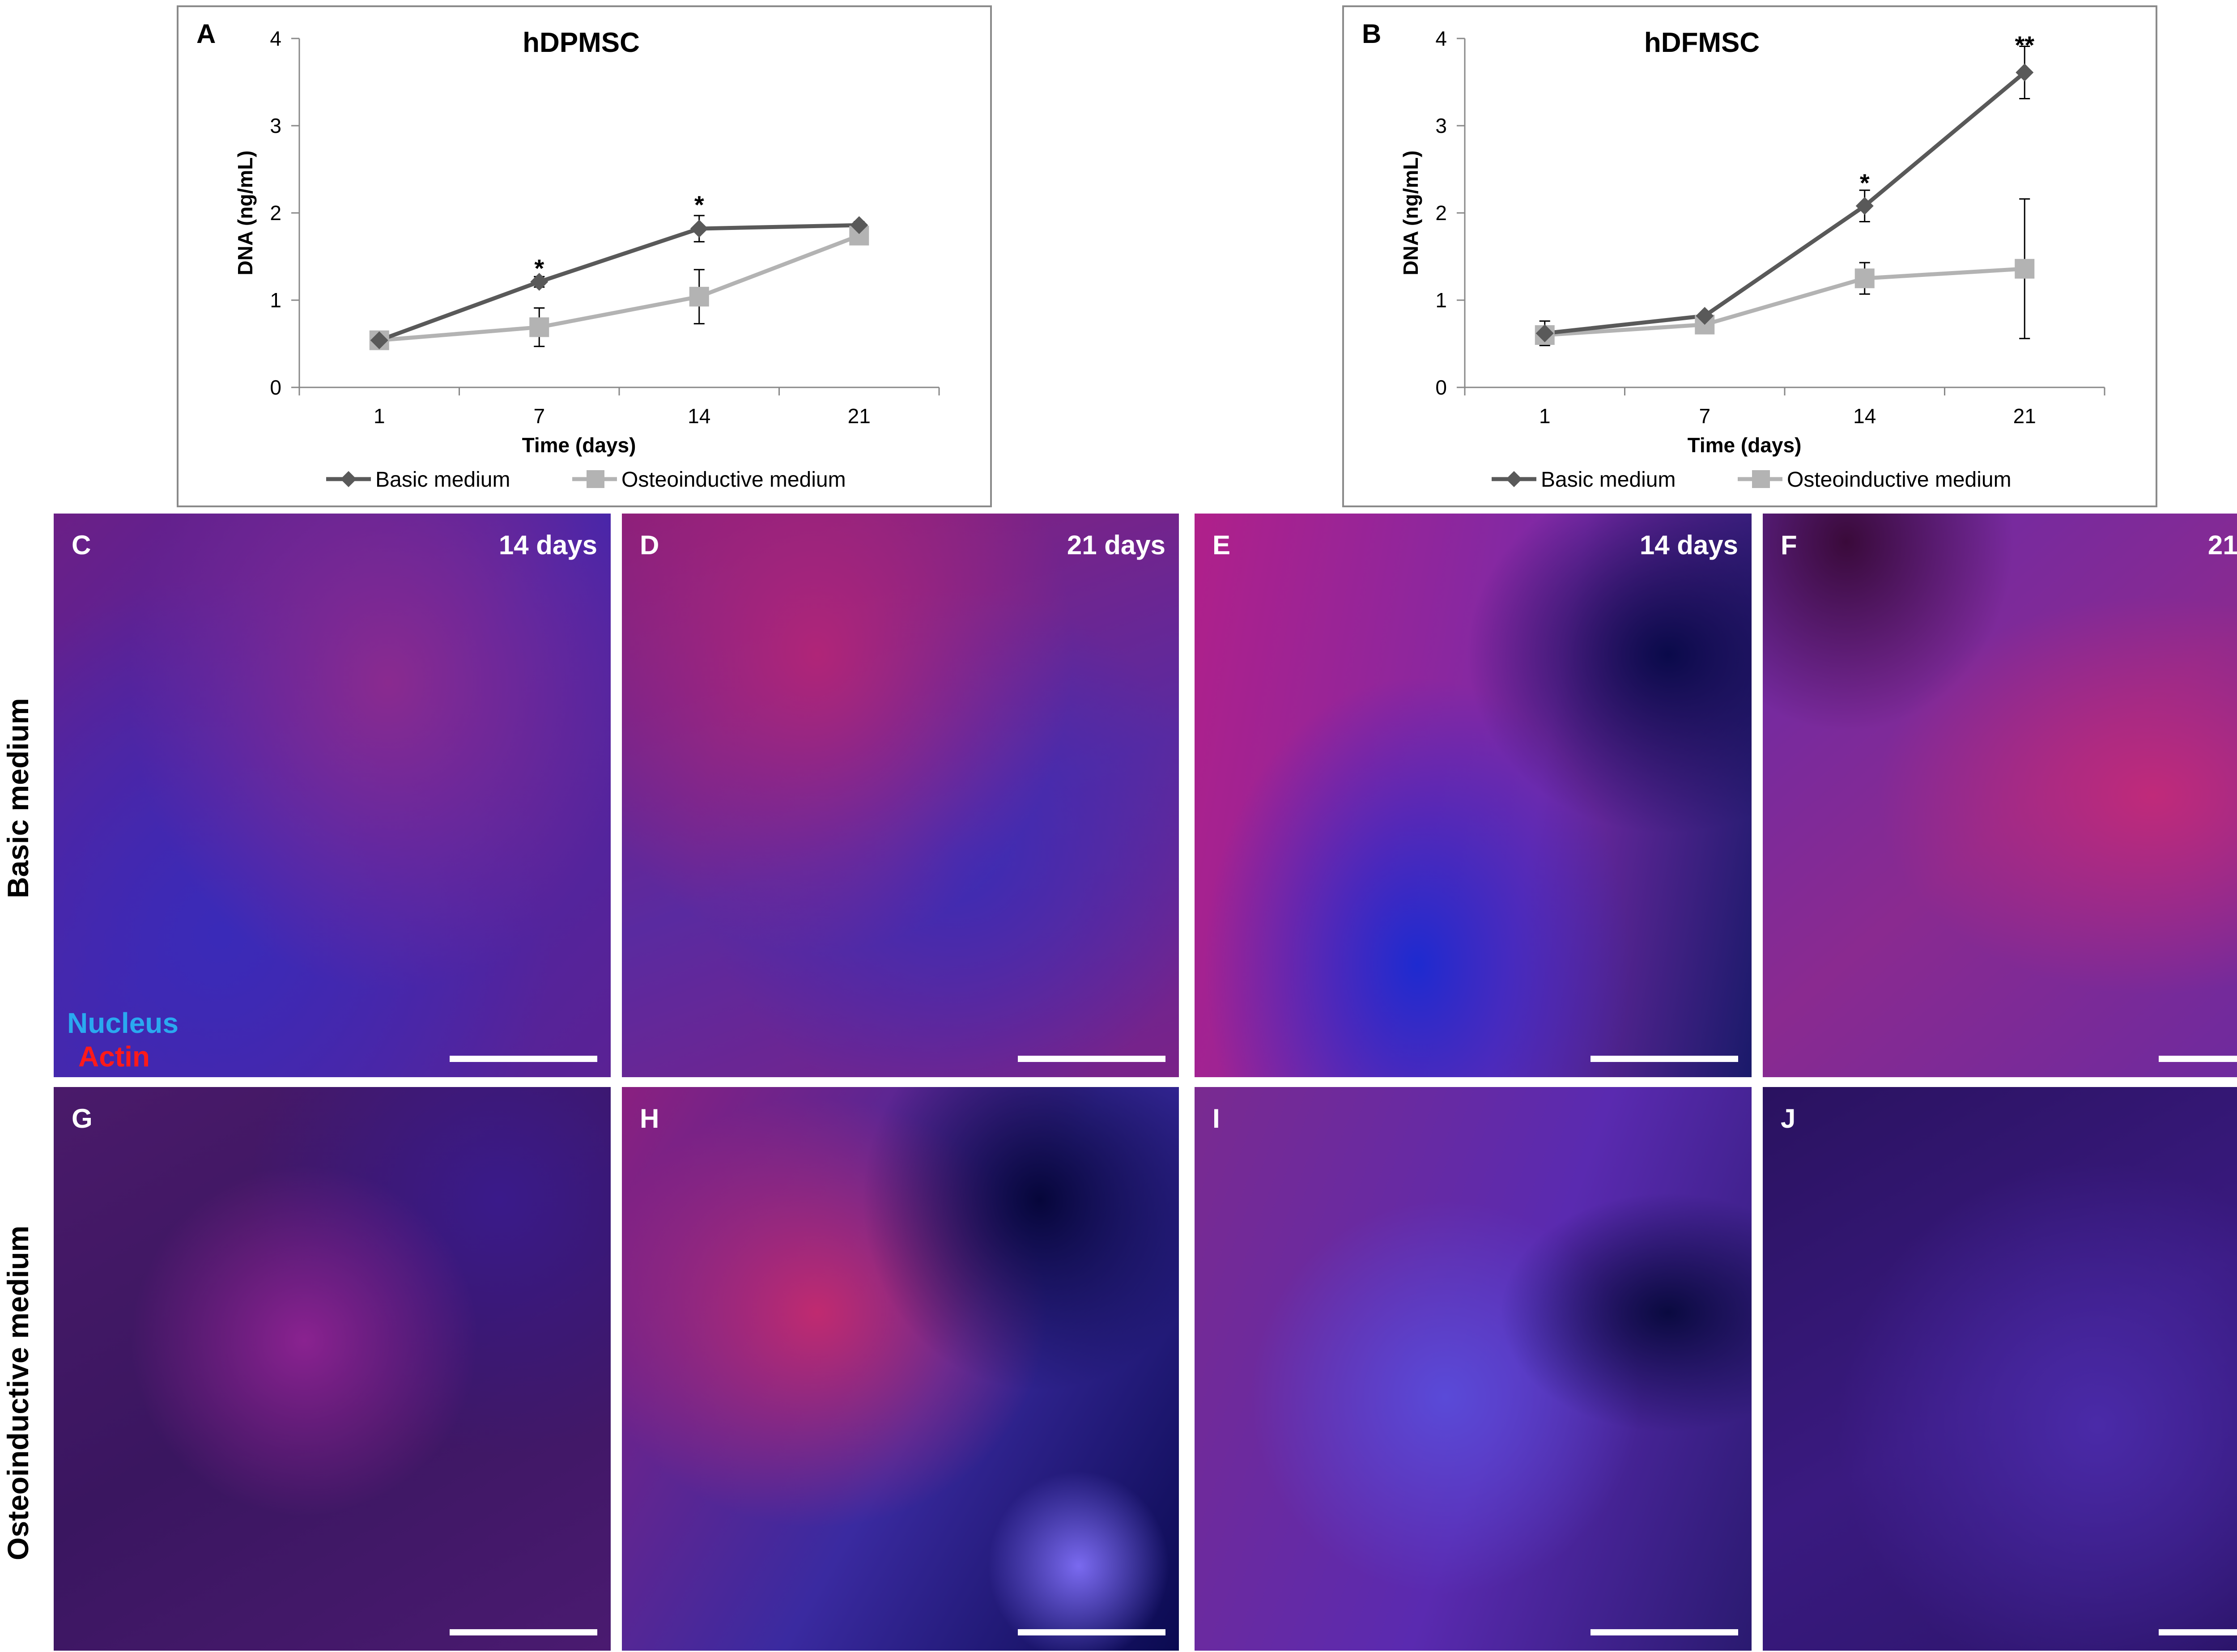 This screenshot has height=1652, width=2237. Describe the element at coordinates (547, 545) in the screenshot. I see `panel-days-c: 14 days` at that location.